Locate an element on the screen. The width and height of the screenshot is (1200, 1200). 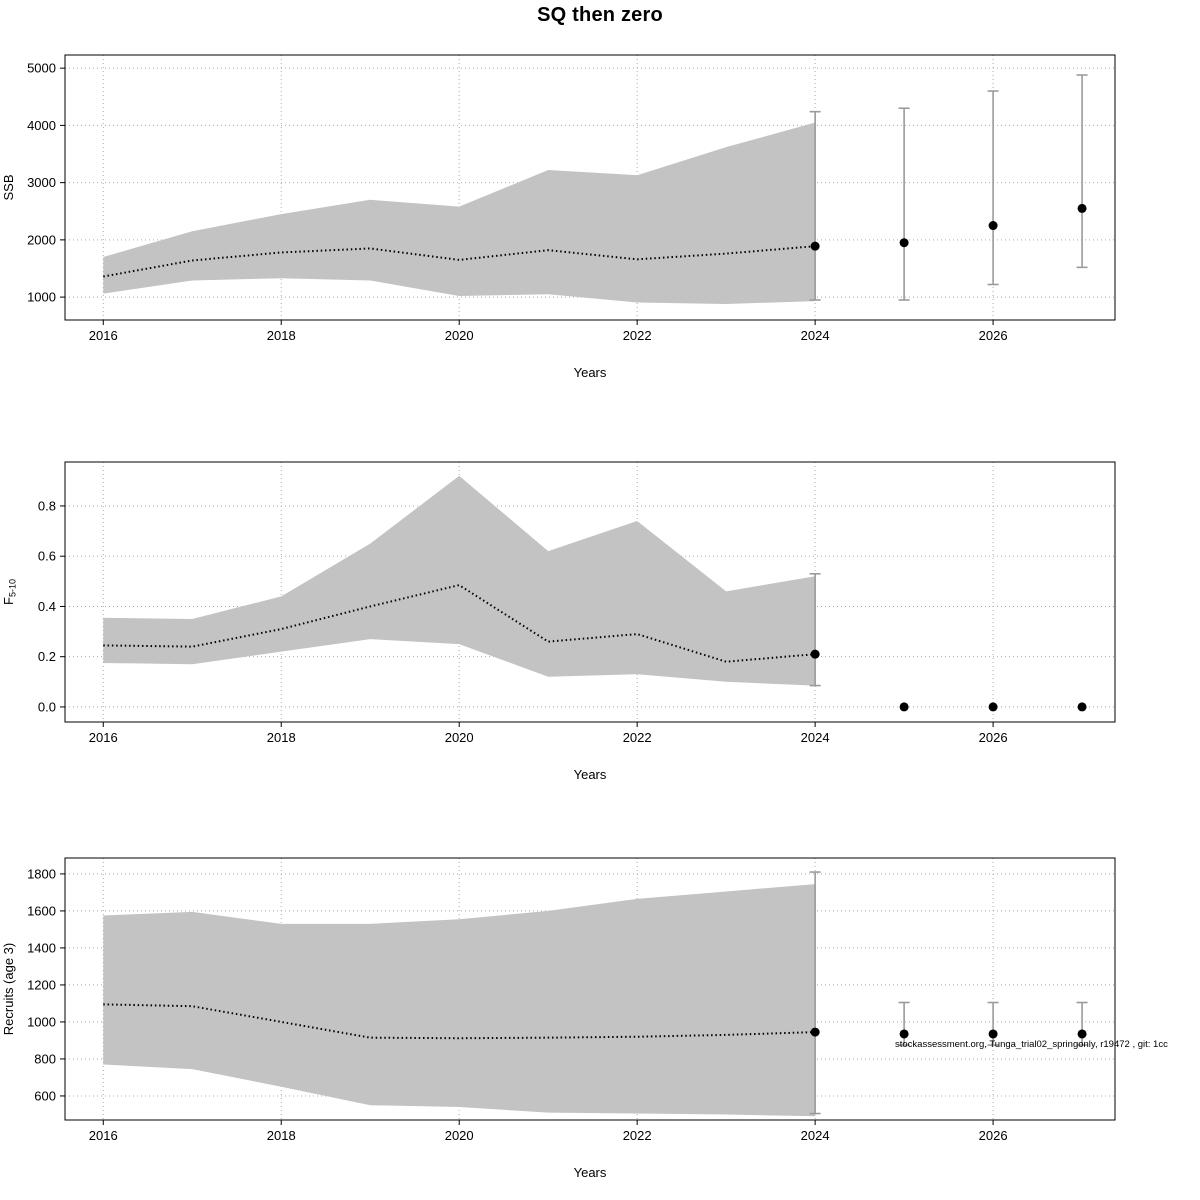
y-tick-label: 1200 is located at coordinates (41, 984).